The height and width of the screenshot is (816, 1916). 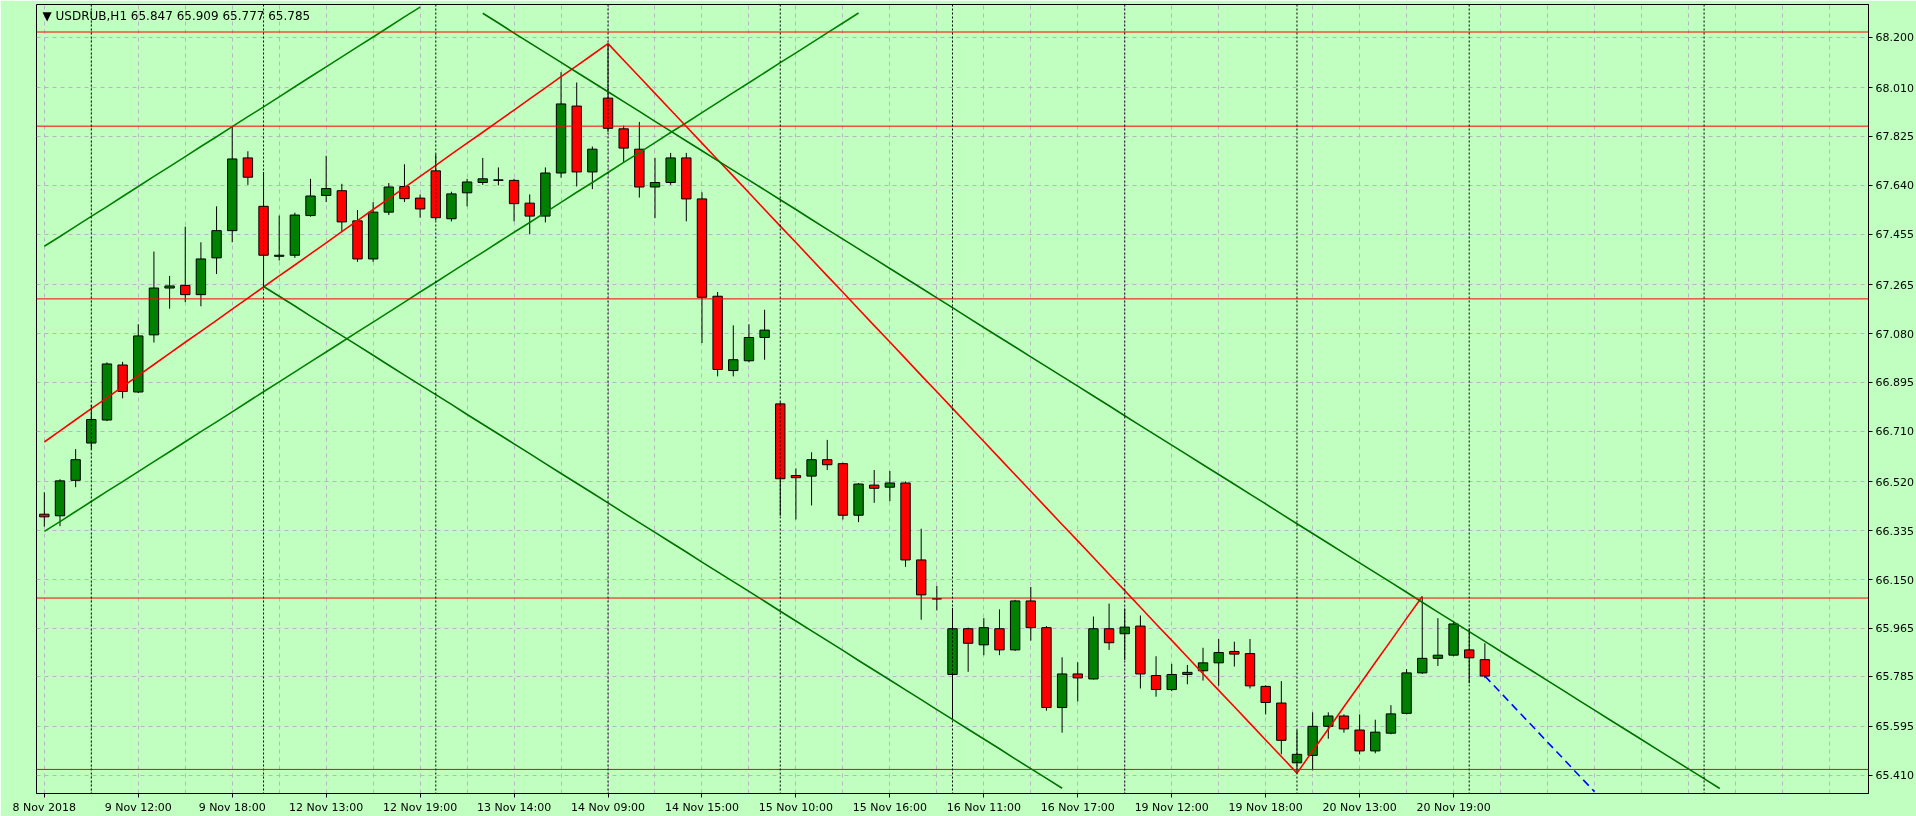 I want to click on x-tick-label: 15 Nov 16:00, so click(x=889, y=807).